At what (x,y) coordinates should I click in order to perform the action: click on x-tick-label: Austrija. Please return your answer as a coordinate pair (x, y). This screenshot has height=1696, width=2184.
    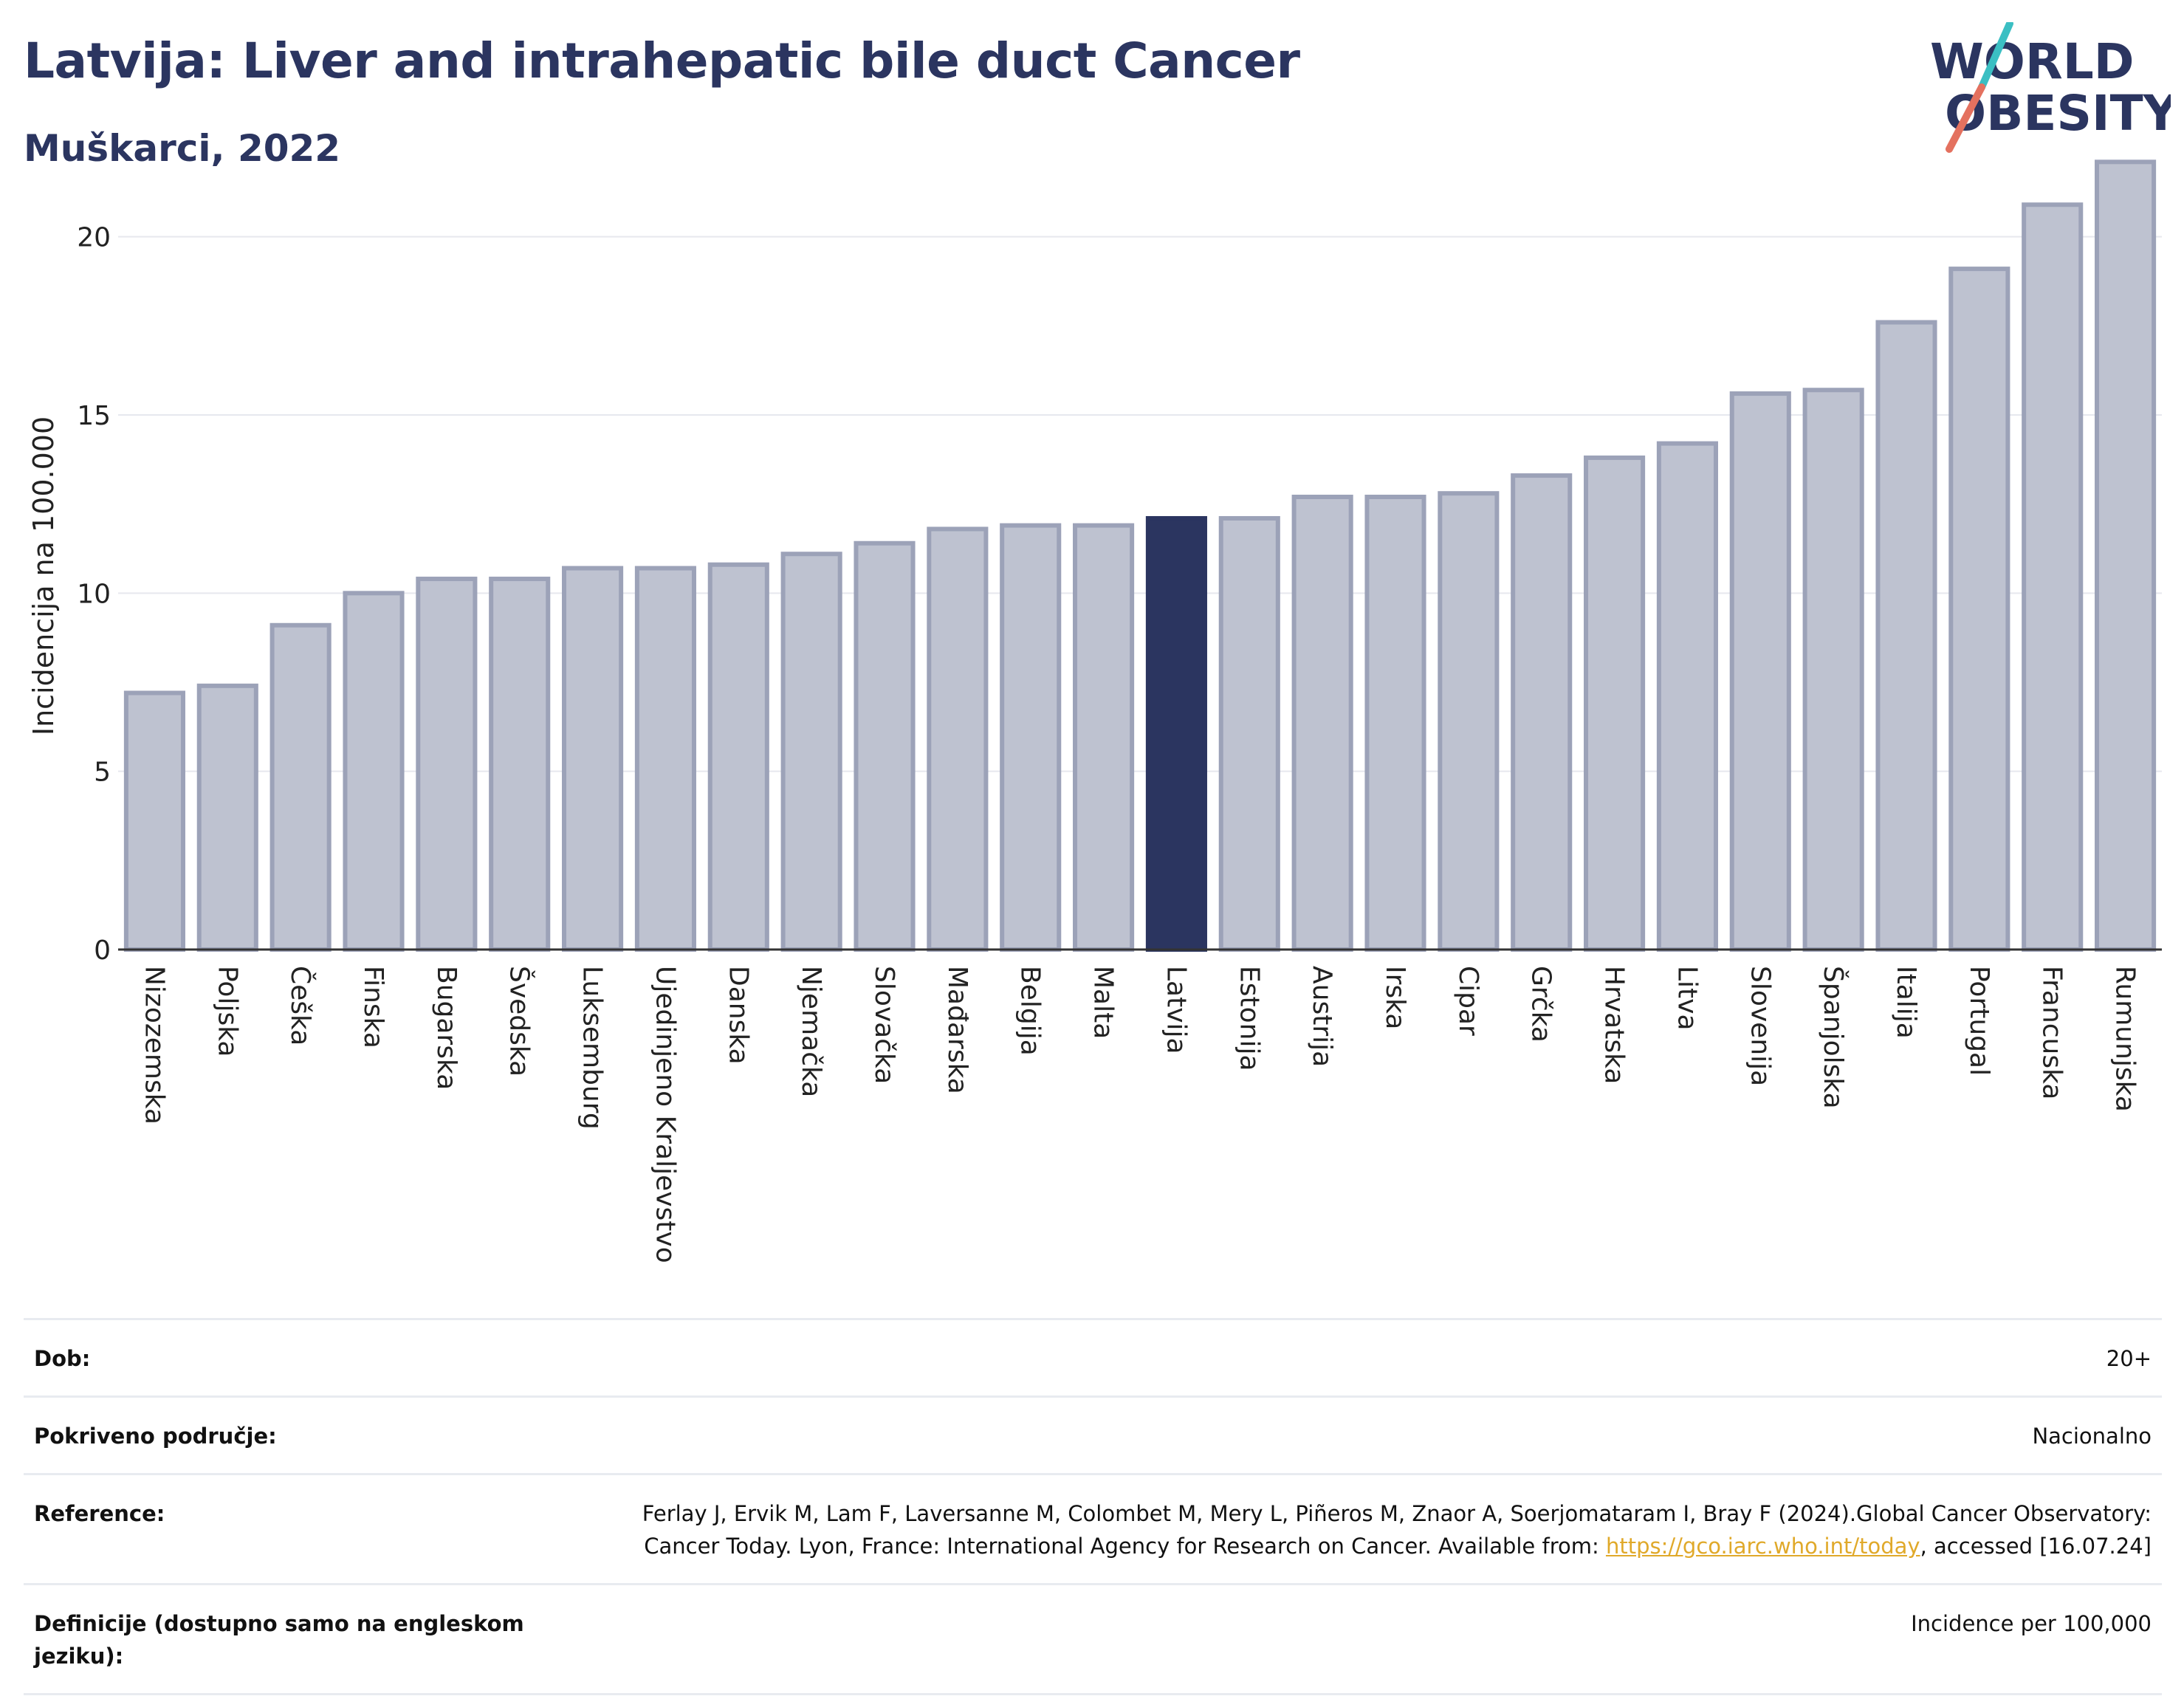
    Looking at the image, I should click on (1322, 1017).